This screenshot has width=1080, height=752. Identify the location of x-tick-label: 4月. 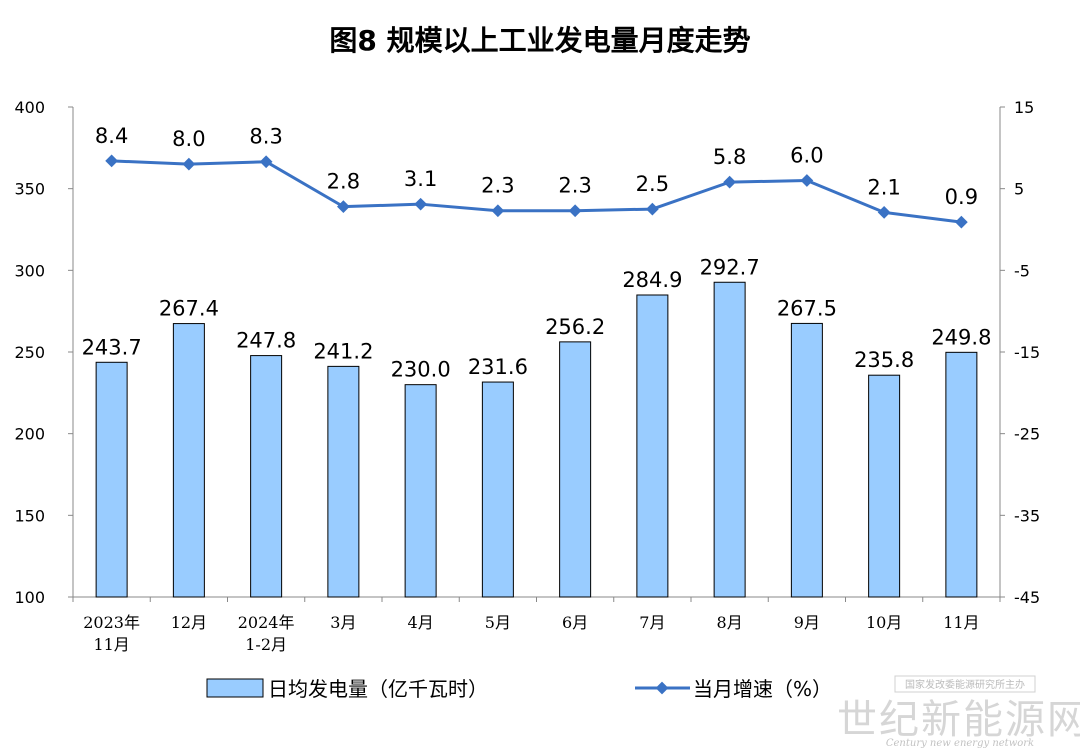
(421, 622).